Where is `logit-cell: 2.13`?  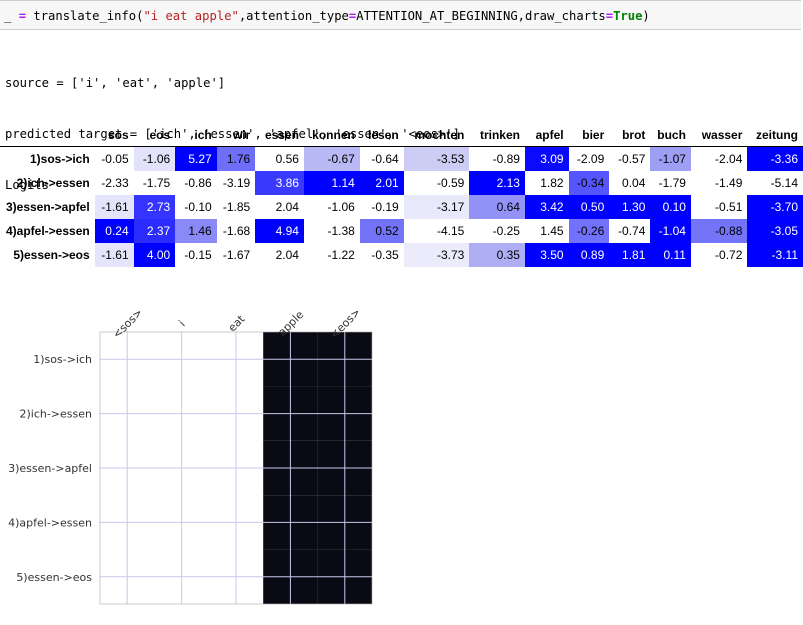 logit-cell: 2.13 is located at coordinates (497, 183).